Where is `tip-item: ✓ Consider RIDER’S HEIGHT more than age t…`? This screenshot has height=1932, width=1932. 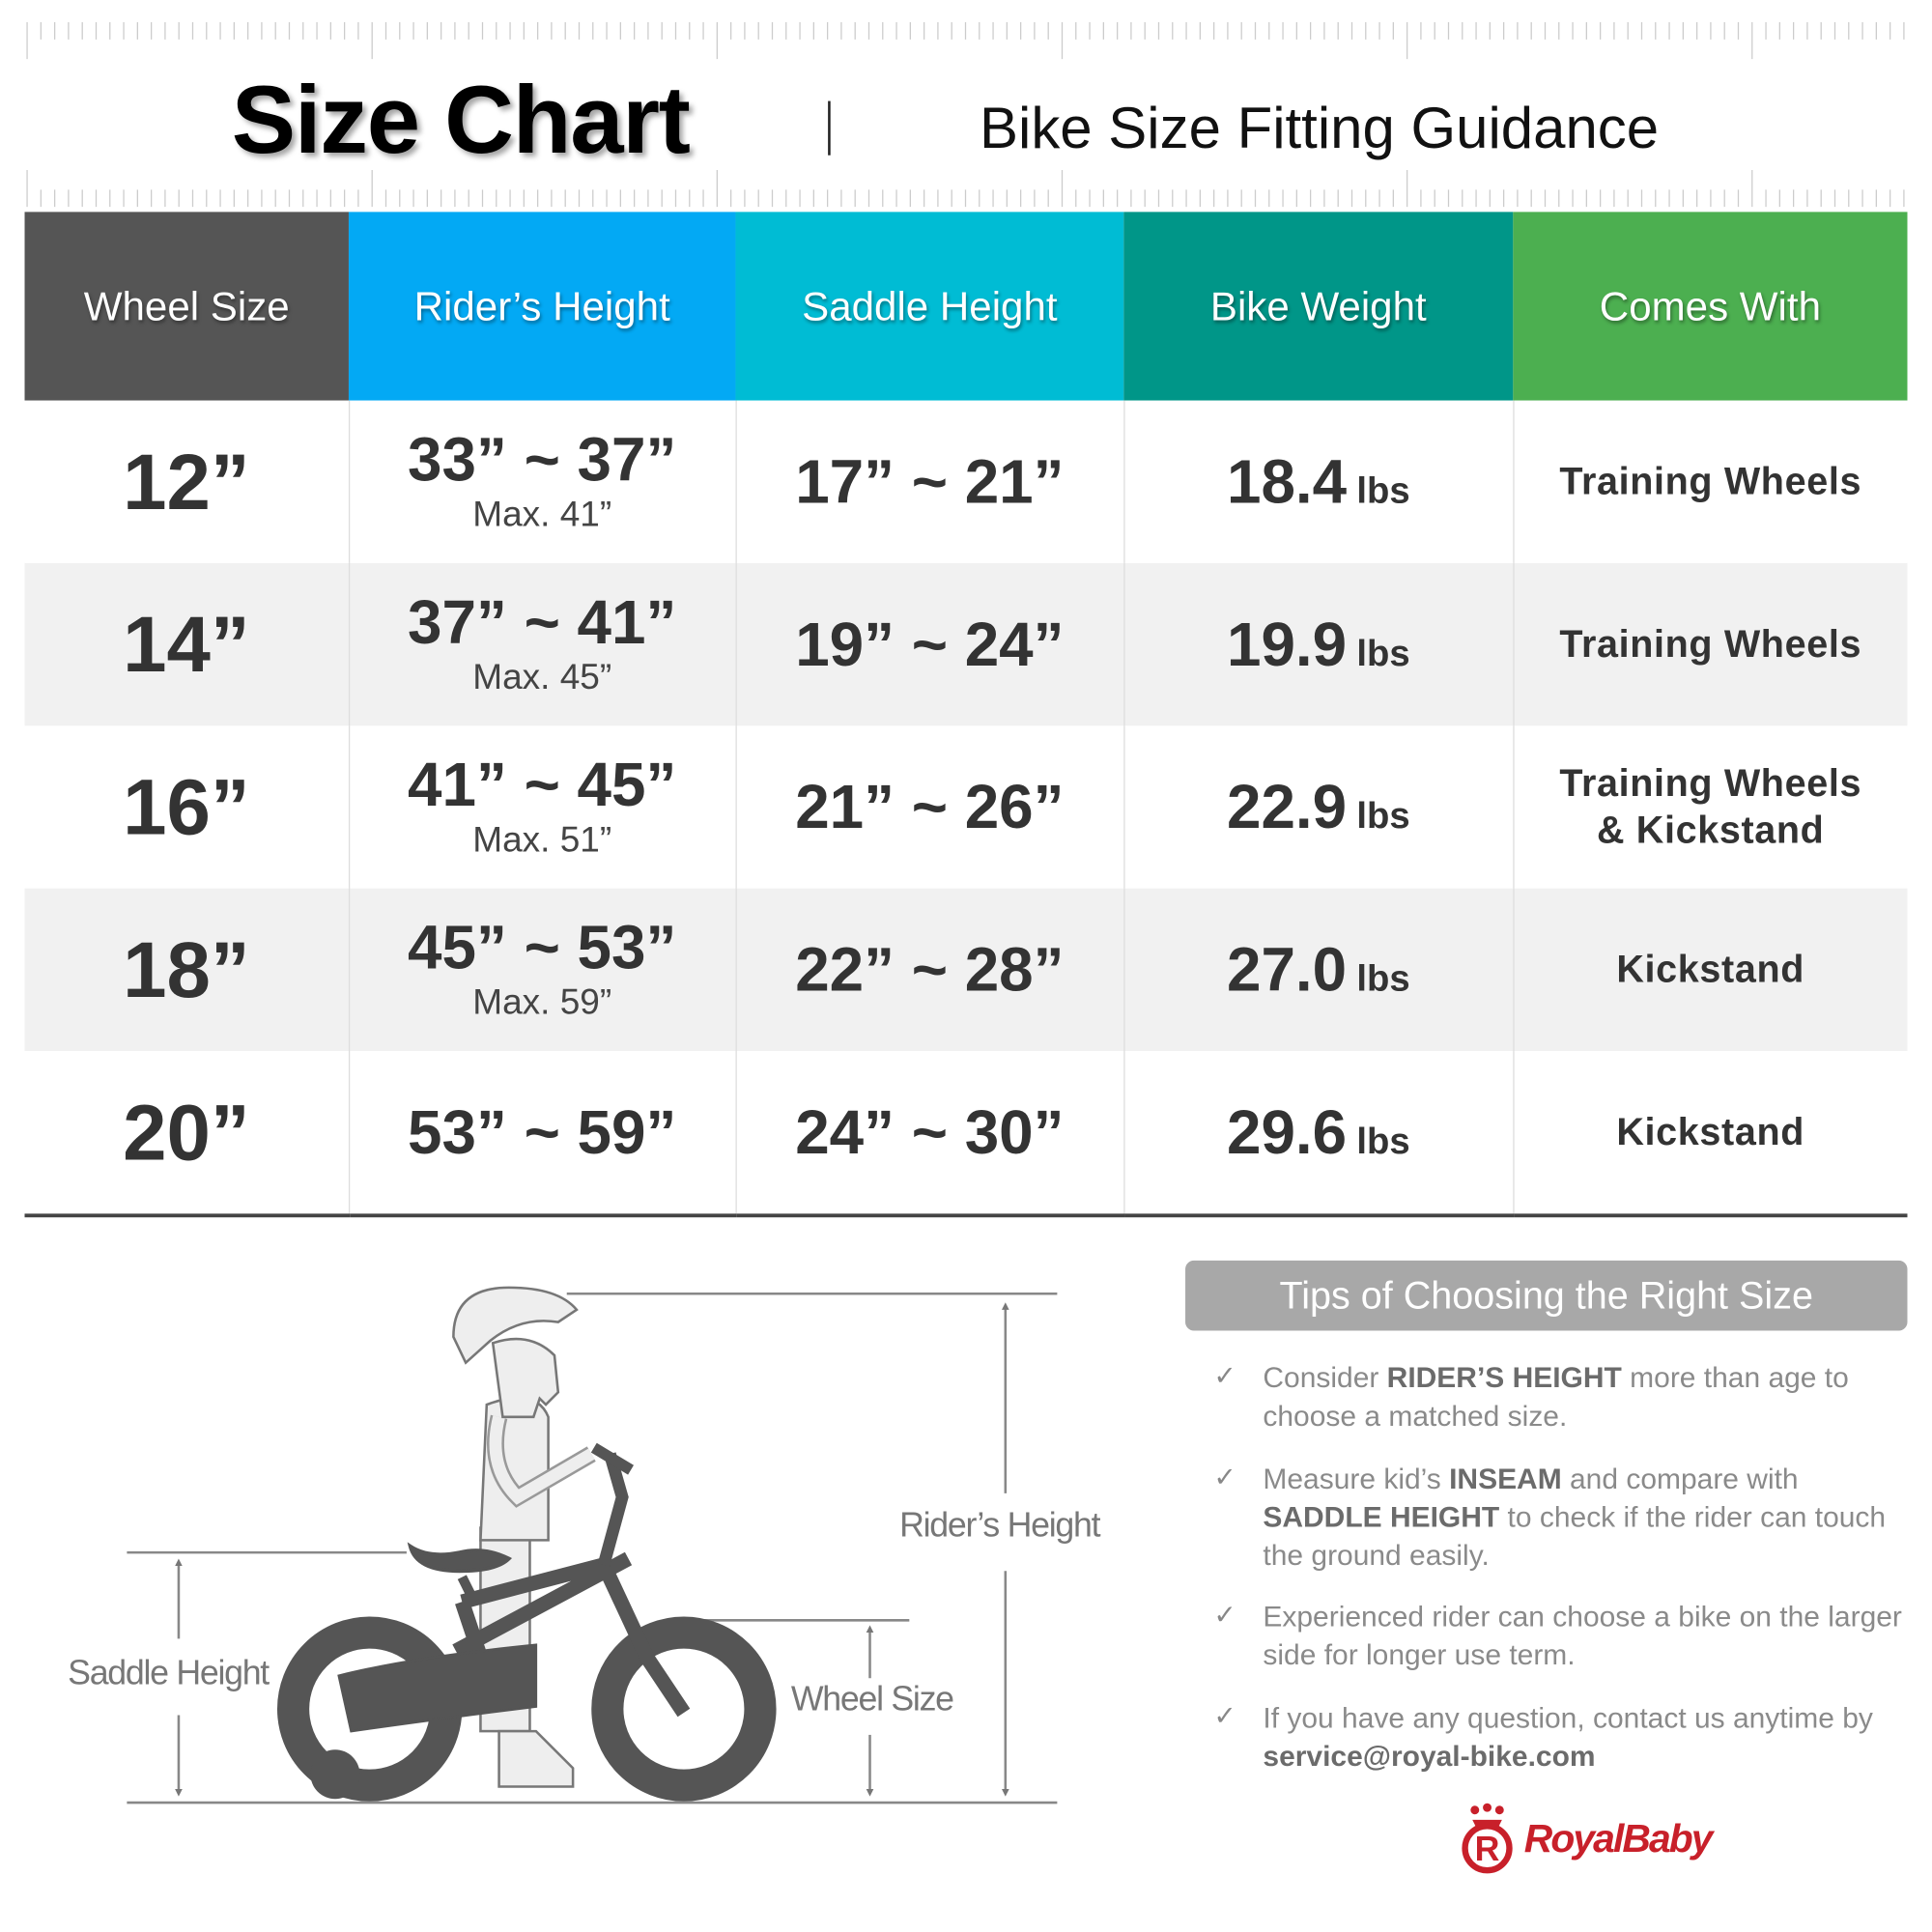 tip-item: ✓ Consider RIDER’S HEIGHT more than age t… is located at coordinates (1558, 1397).